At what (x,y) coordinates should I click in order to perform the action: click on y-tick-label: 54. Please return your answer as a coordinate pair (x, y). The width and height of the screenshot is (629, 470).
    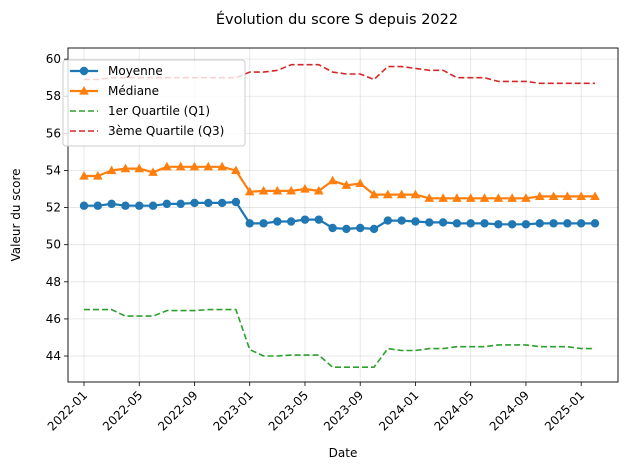
    Looking at the image, I should click on (53, 170).